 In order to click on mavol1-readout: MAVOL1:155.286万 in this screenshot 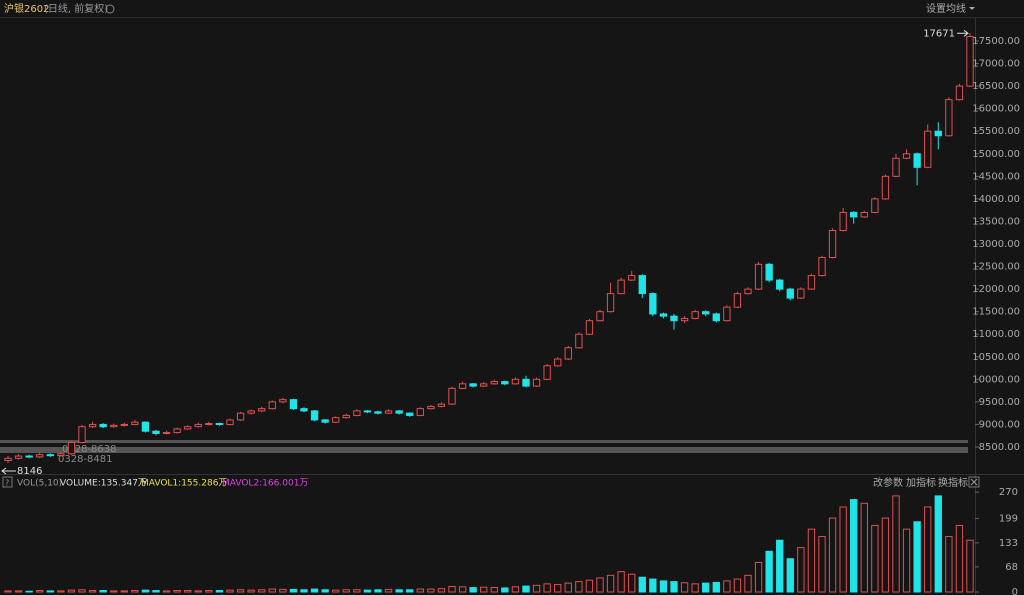, I will do `click(184, 484)`.